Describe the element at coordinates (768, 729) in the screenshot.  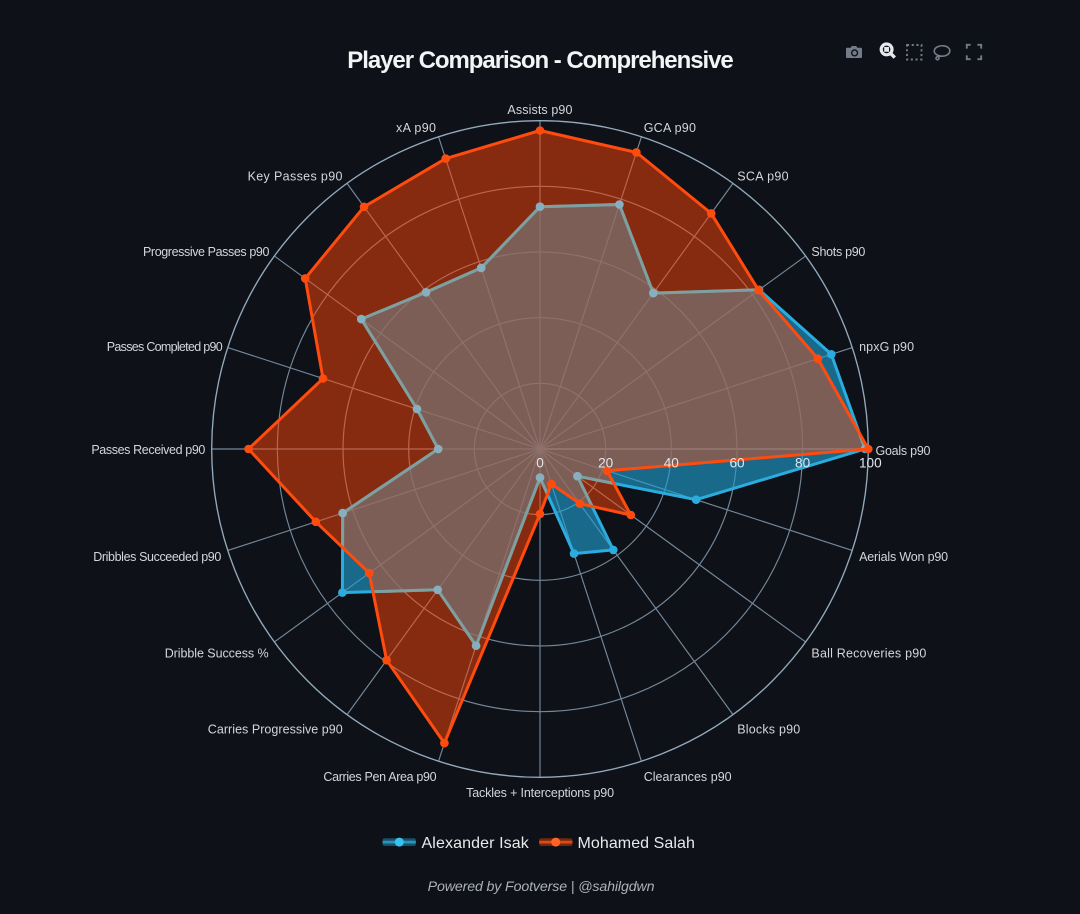
I see `svg-text: Blocks p90` at that location.